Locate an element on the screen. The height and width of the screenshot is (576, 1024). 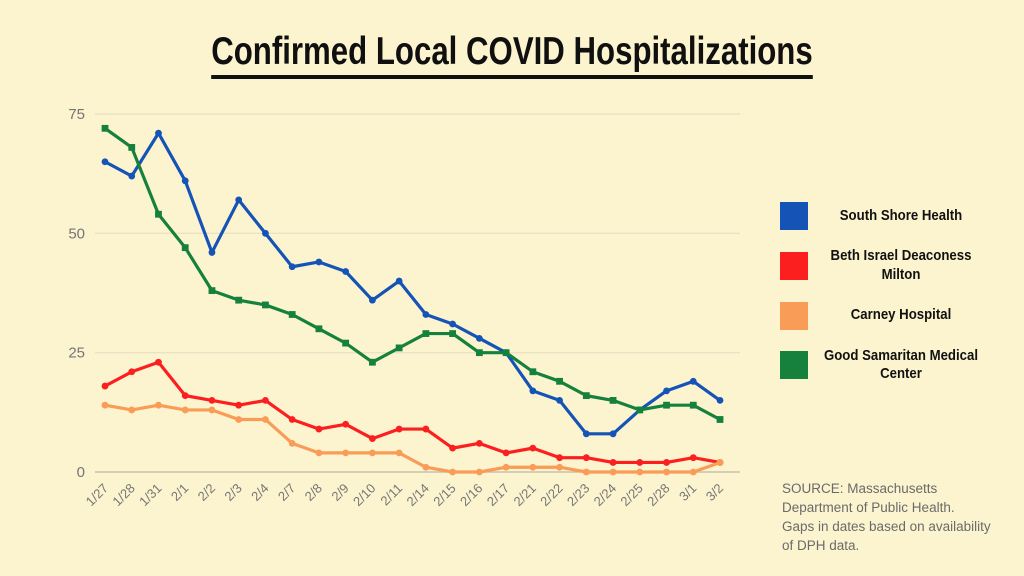
legend-item-south-shore-health: South Shore Health is located at coordinates (887, 216).